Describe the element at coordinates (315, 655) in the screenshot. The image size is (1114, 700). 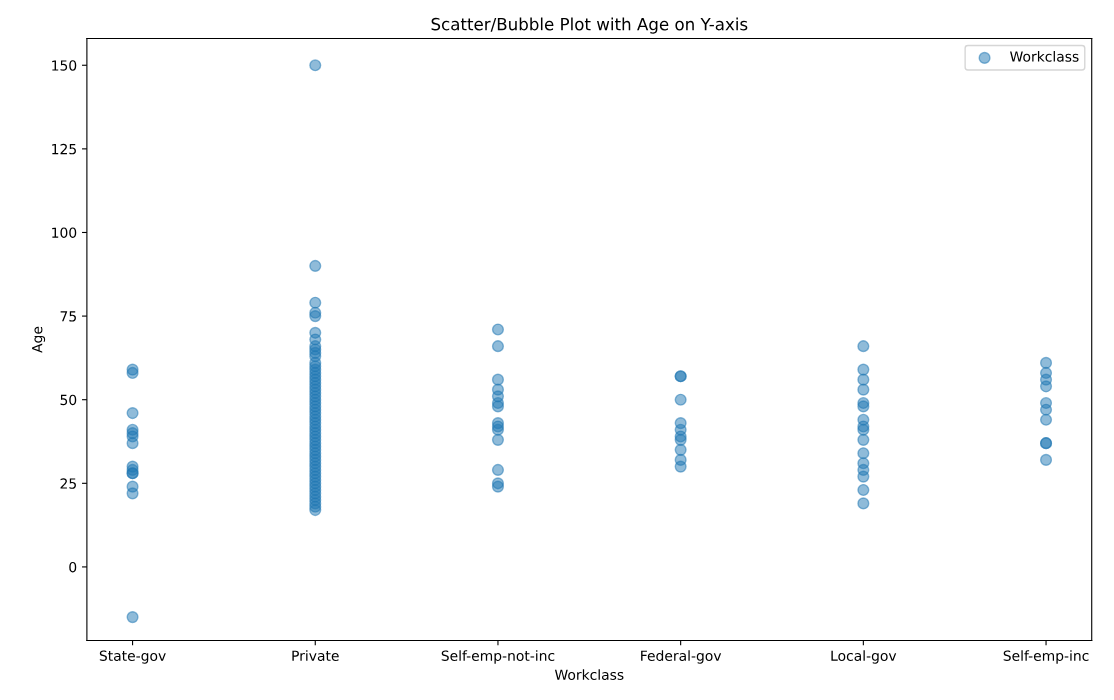
I see `x-tick-label: Private` at that location.